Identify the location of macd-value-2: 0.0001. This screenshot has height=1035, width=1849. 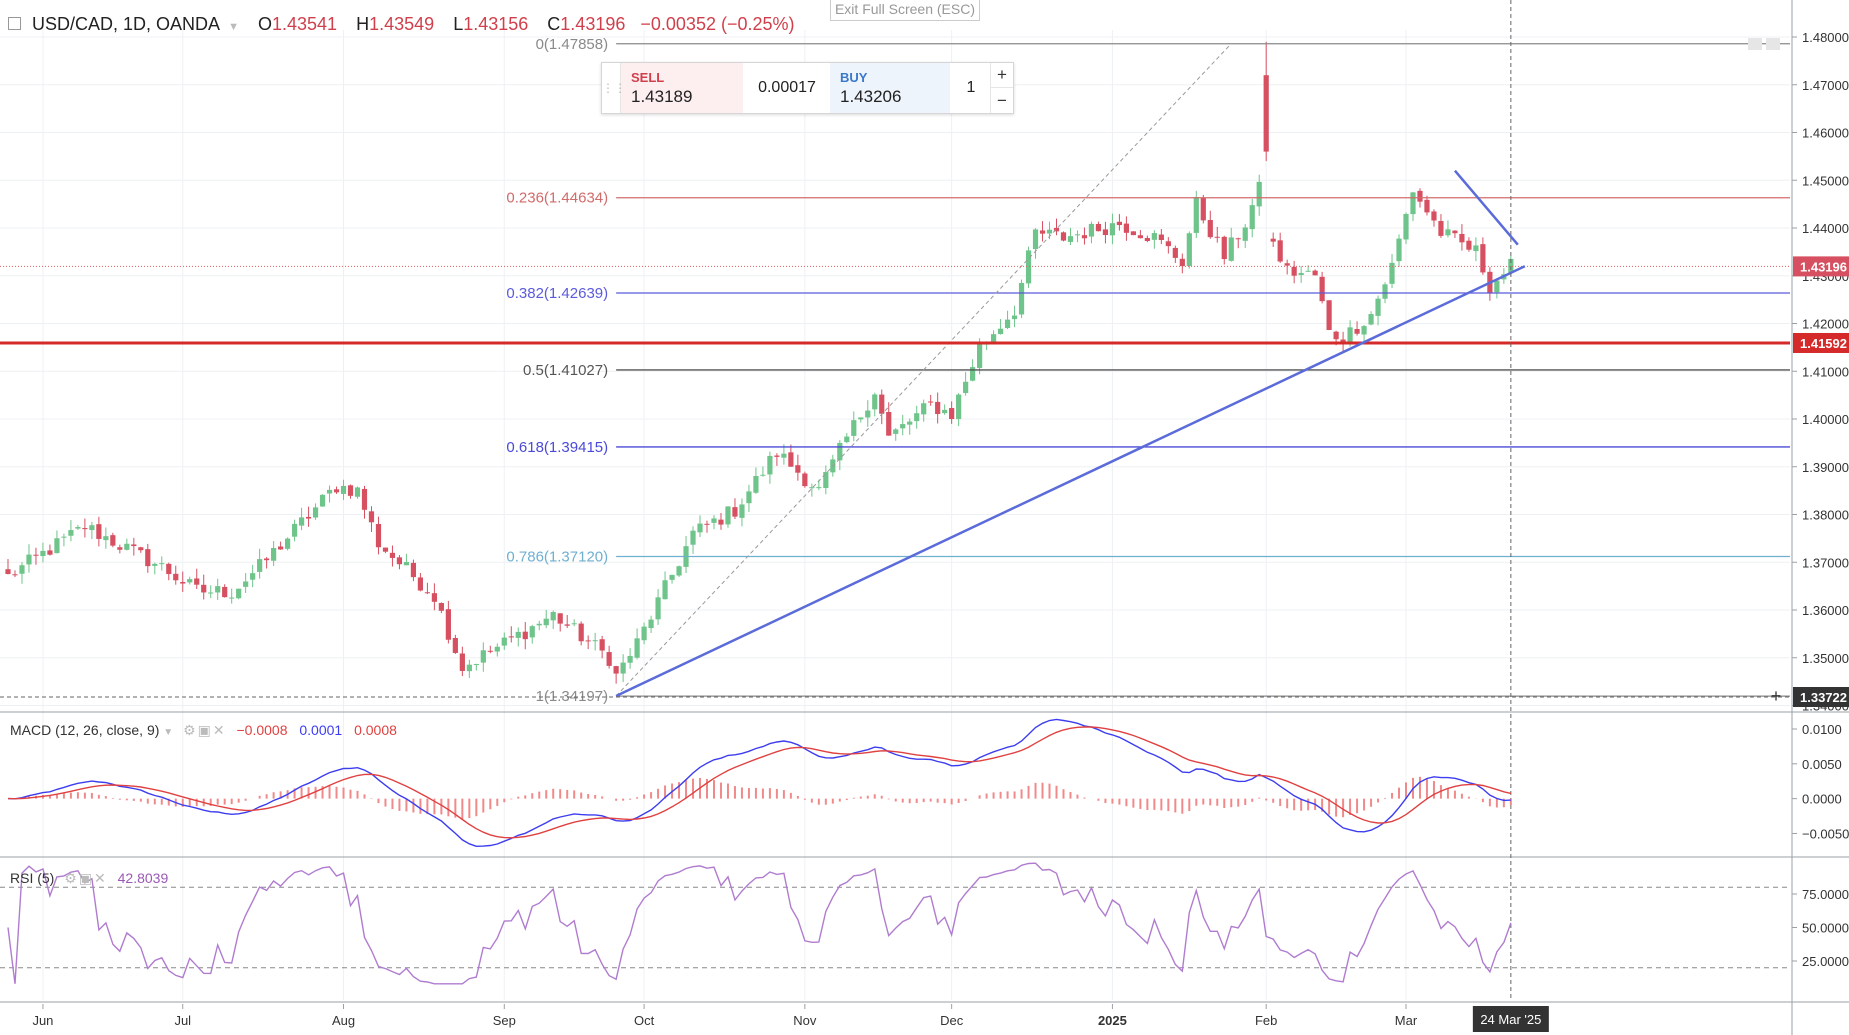
(321, 730).